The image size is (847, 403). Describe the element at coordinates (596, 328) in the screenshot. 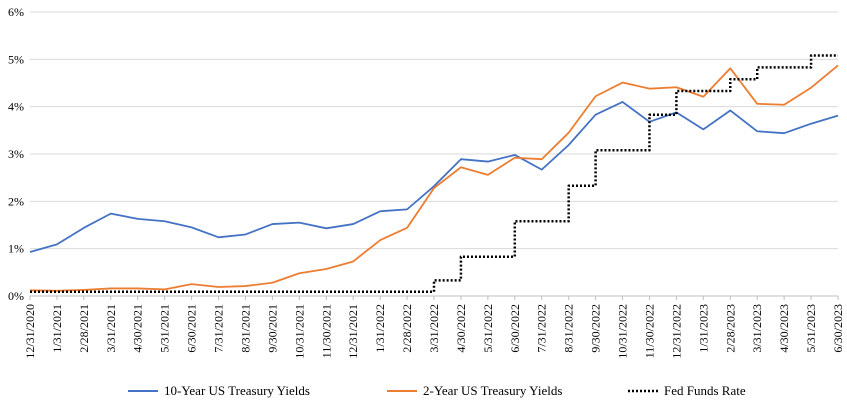

I see `x-tick-label: 9/30/2022` at that location.